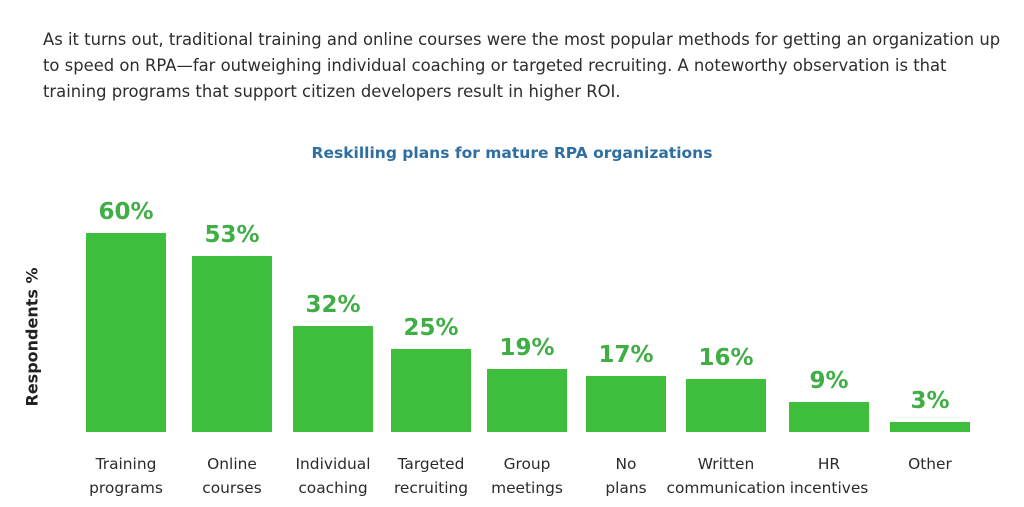 This screenshot has width=1024, height=507. I want to click on bar-hr-incentives, so click(829, 417).